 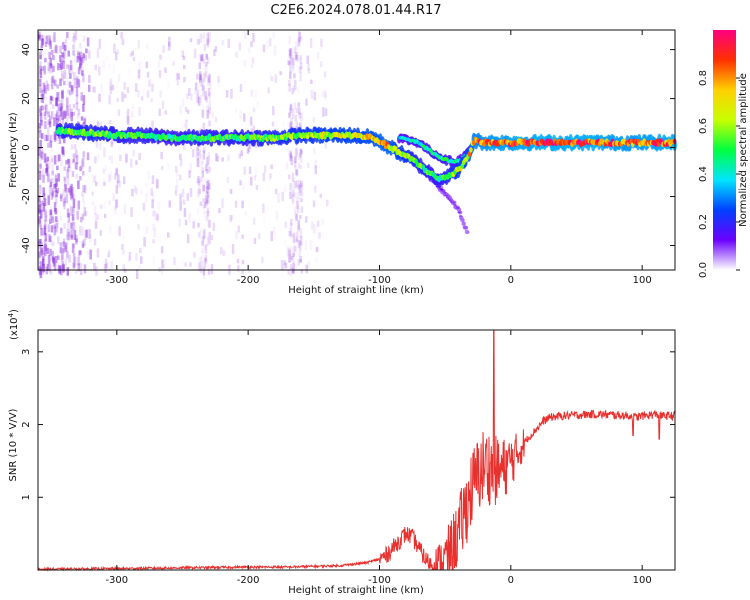 I want to click on spectrogram-main-track-core, so click(x=384, y=142).